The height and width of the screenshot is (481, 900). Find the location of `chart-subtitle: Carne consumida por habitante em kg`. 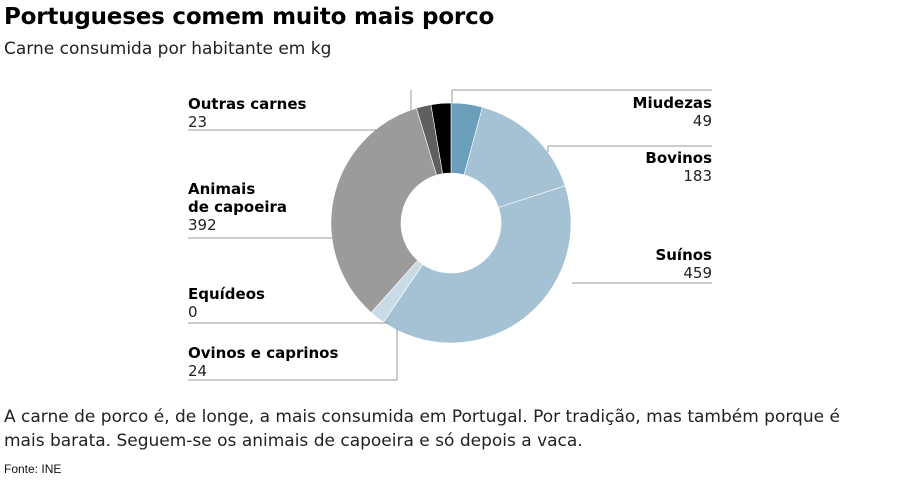

chart-subtitle: Carne consumida por habitante em kg is located at coordinates (168, 49).